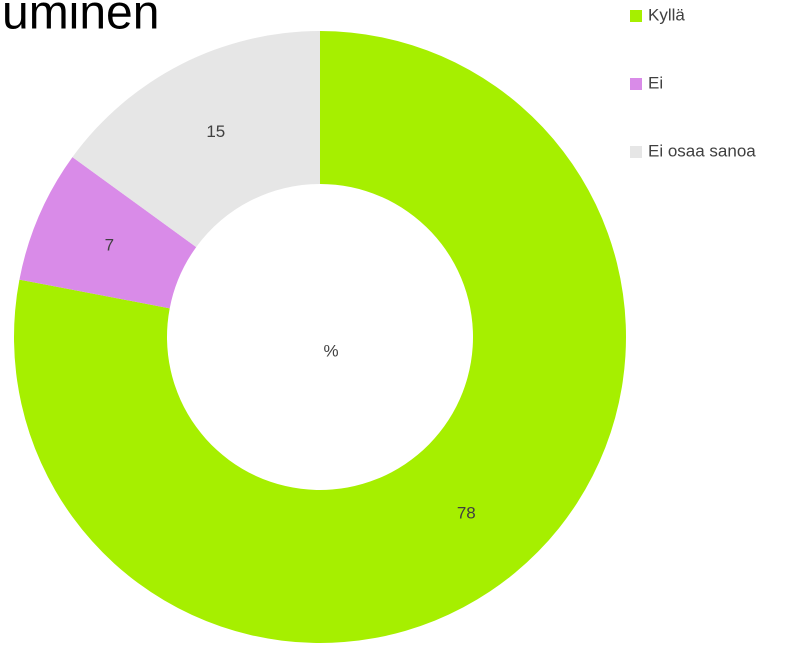 Image resolution: width=790 pixels, height=649 pixels. I want to click on legend-label: Ei osaa sanoa, so click(702, 150).